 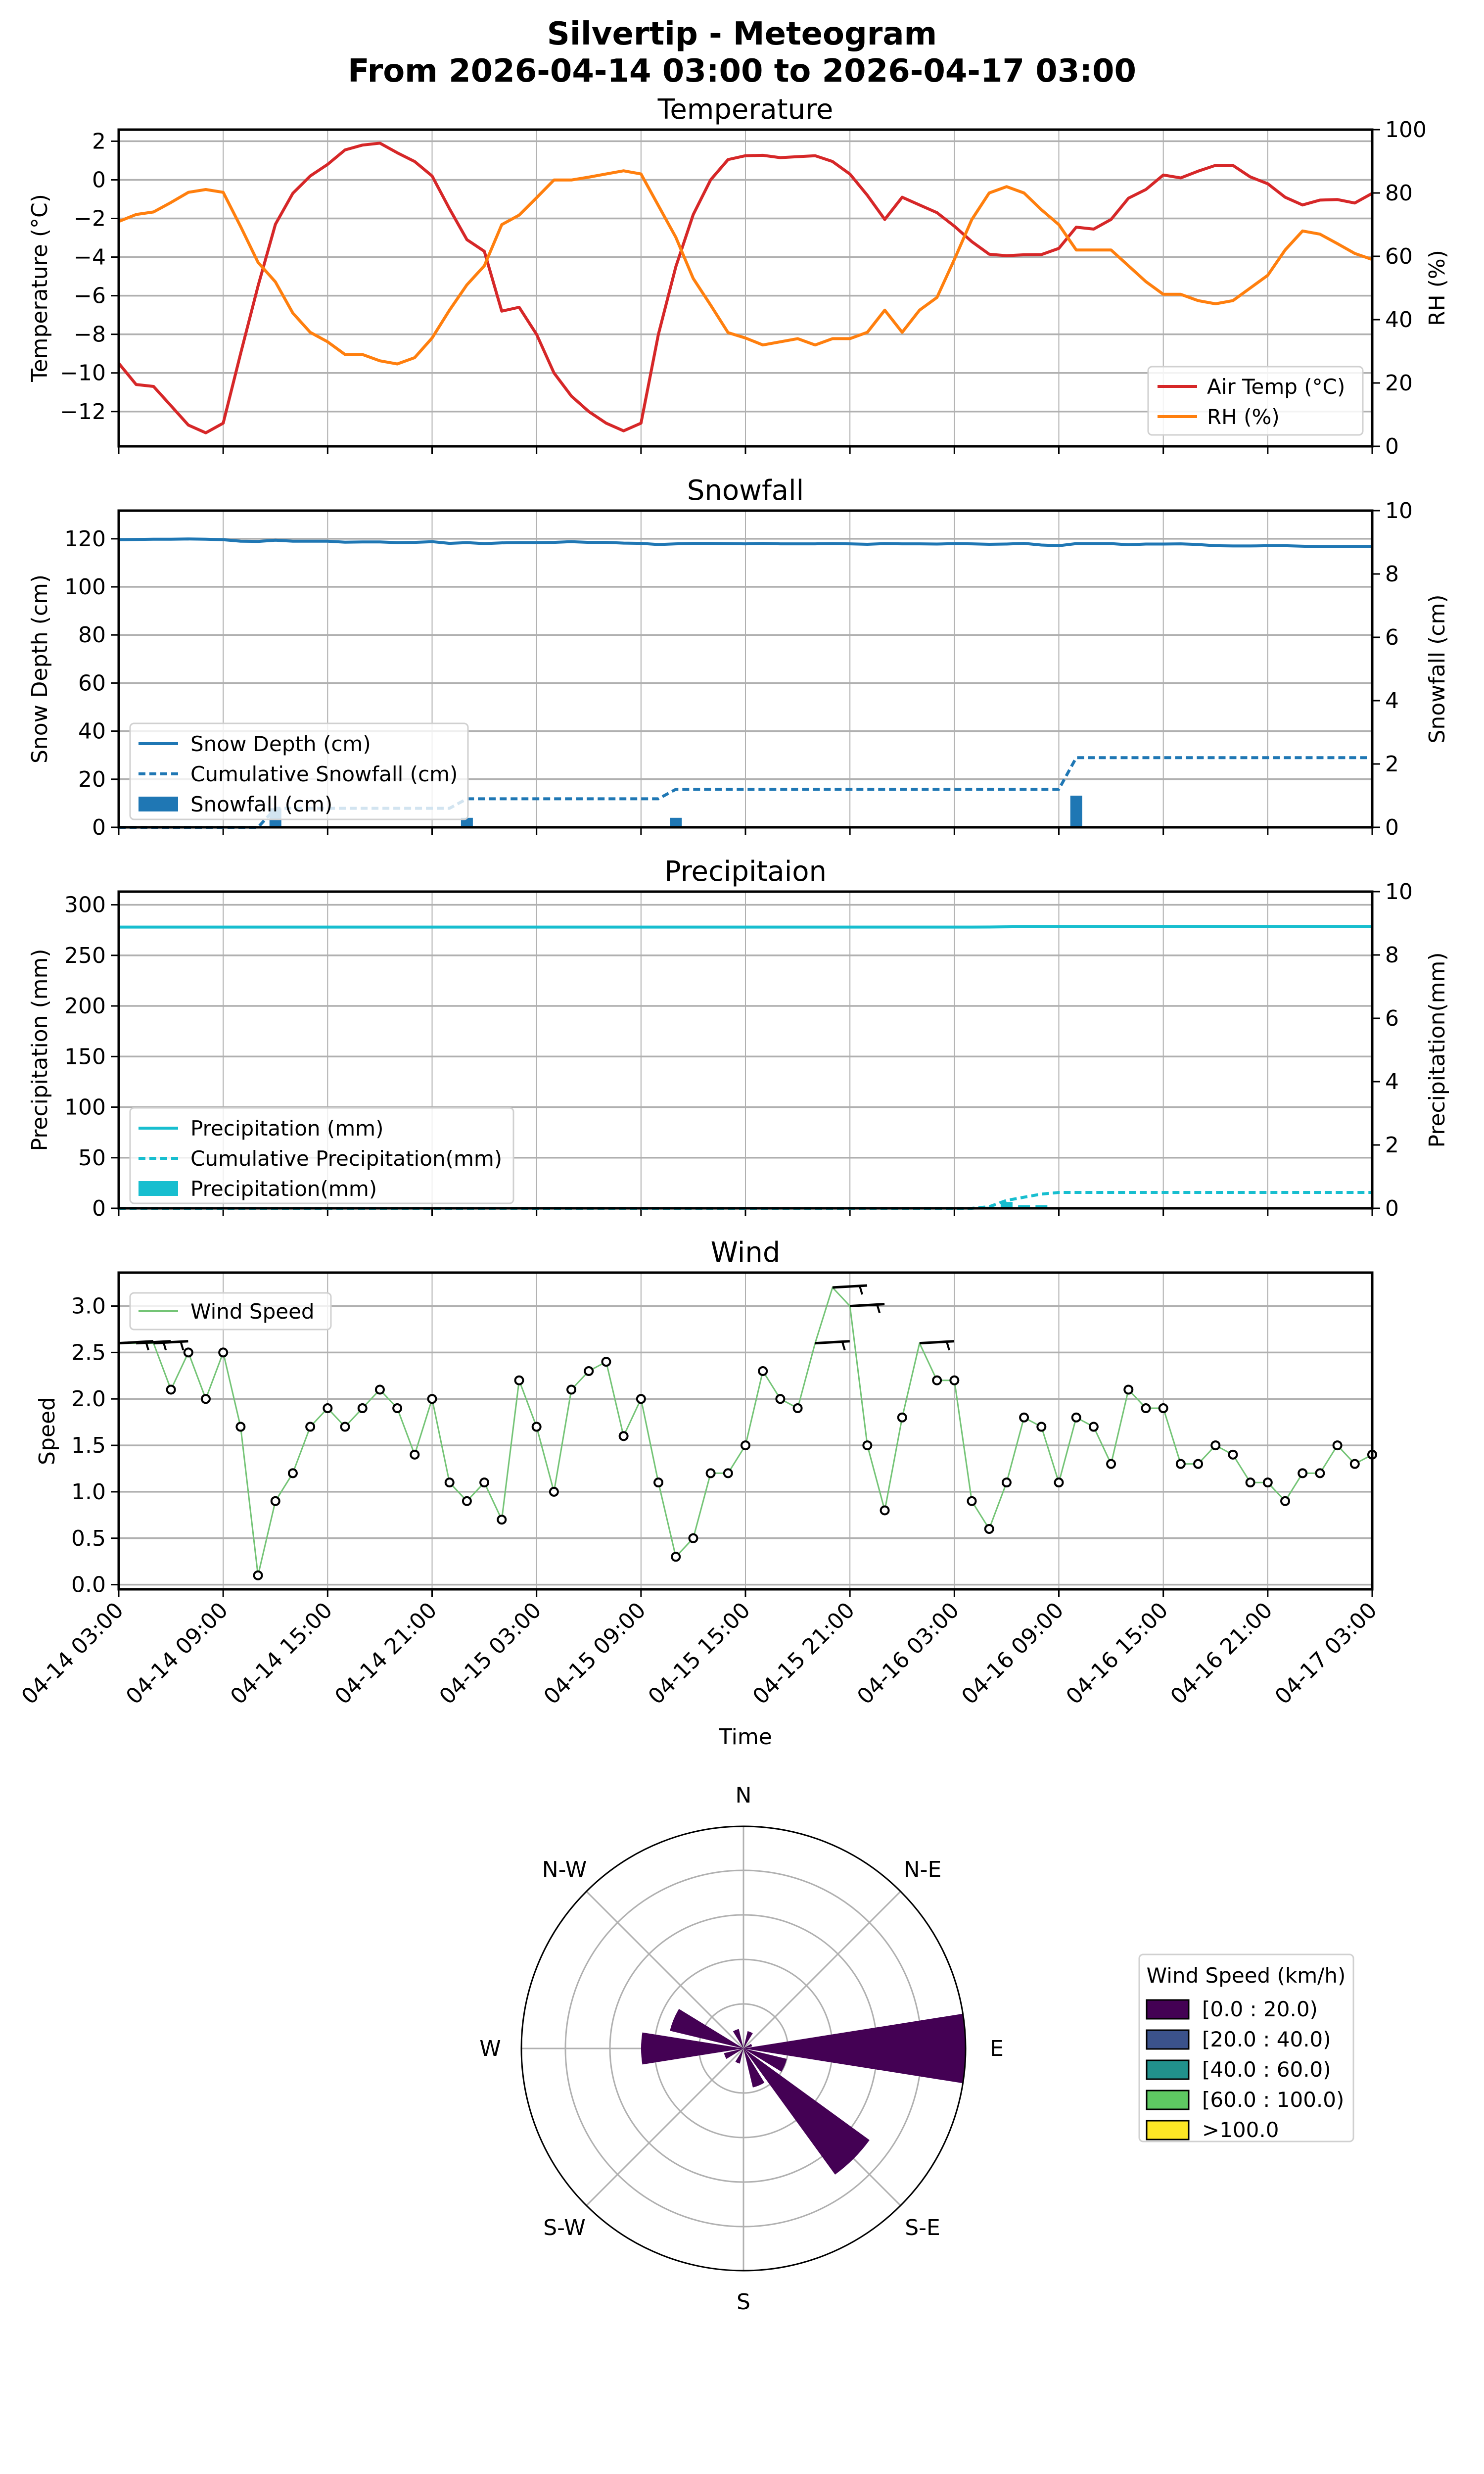 What do you see at coordinates (39, 288) in the screenshot?
I see `temperature-ylabel: Temperature (°C)` at bounding box center [39, 288].